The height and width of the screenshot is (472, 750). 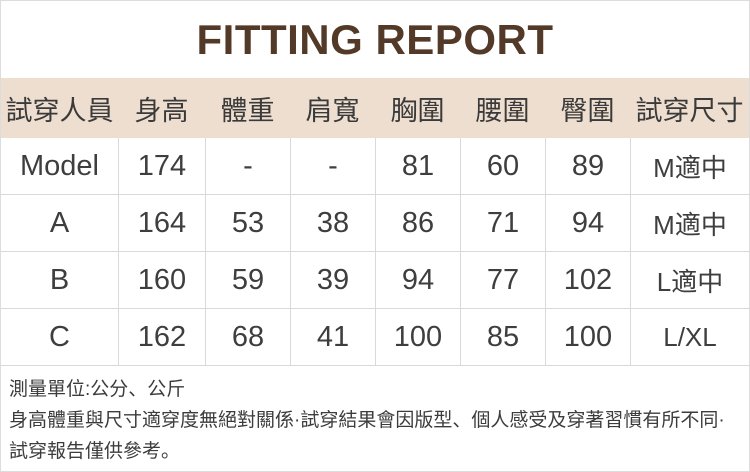 I want to click on header-cell-hip: 臀圍, so click(x=587, y=110).